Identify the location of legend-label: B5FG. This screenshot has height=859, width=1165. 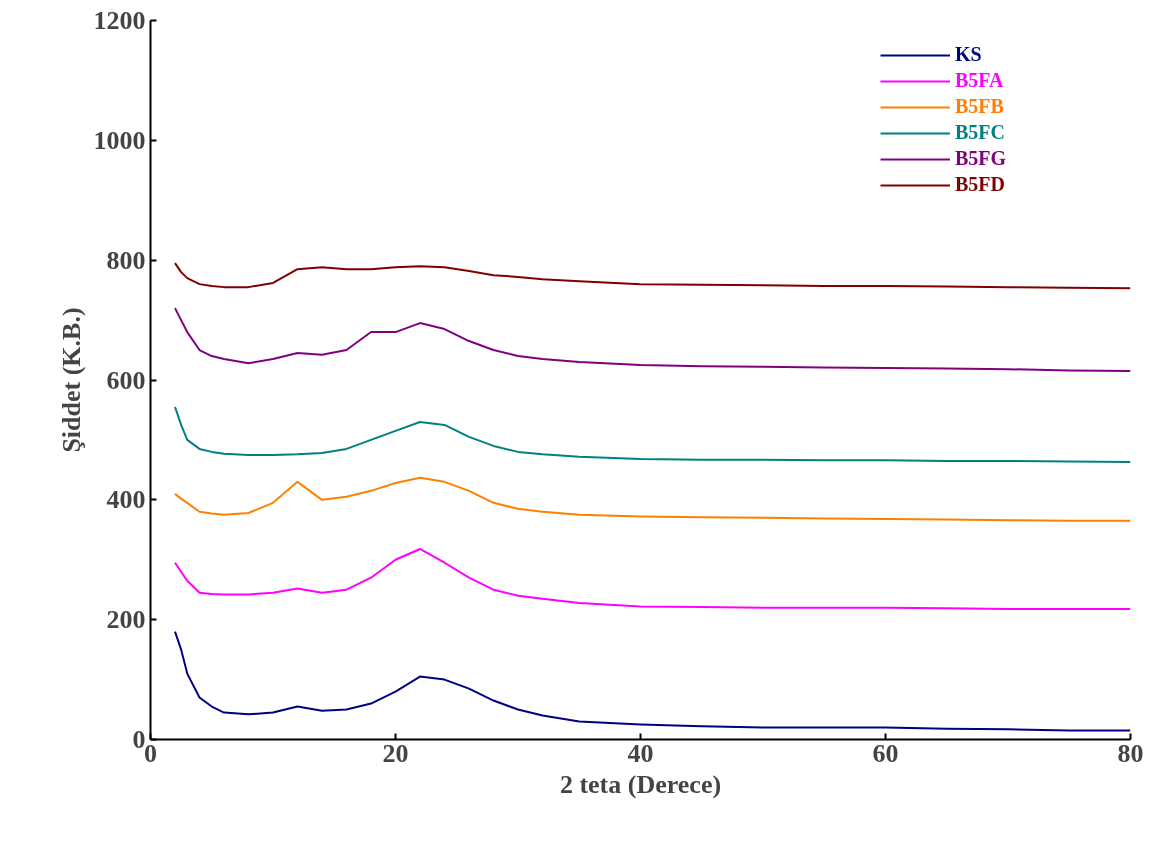
(981, 158).